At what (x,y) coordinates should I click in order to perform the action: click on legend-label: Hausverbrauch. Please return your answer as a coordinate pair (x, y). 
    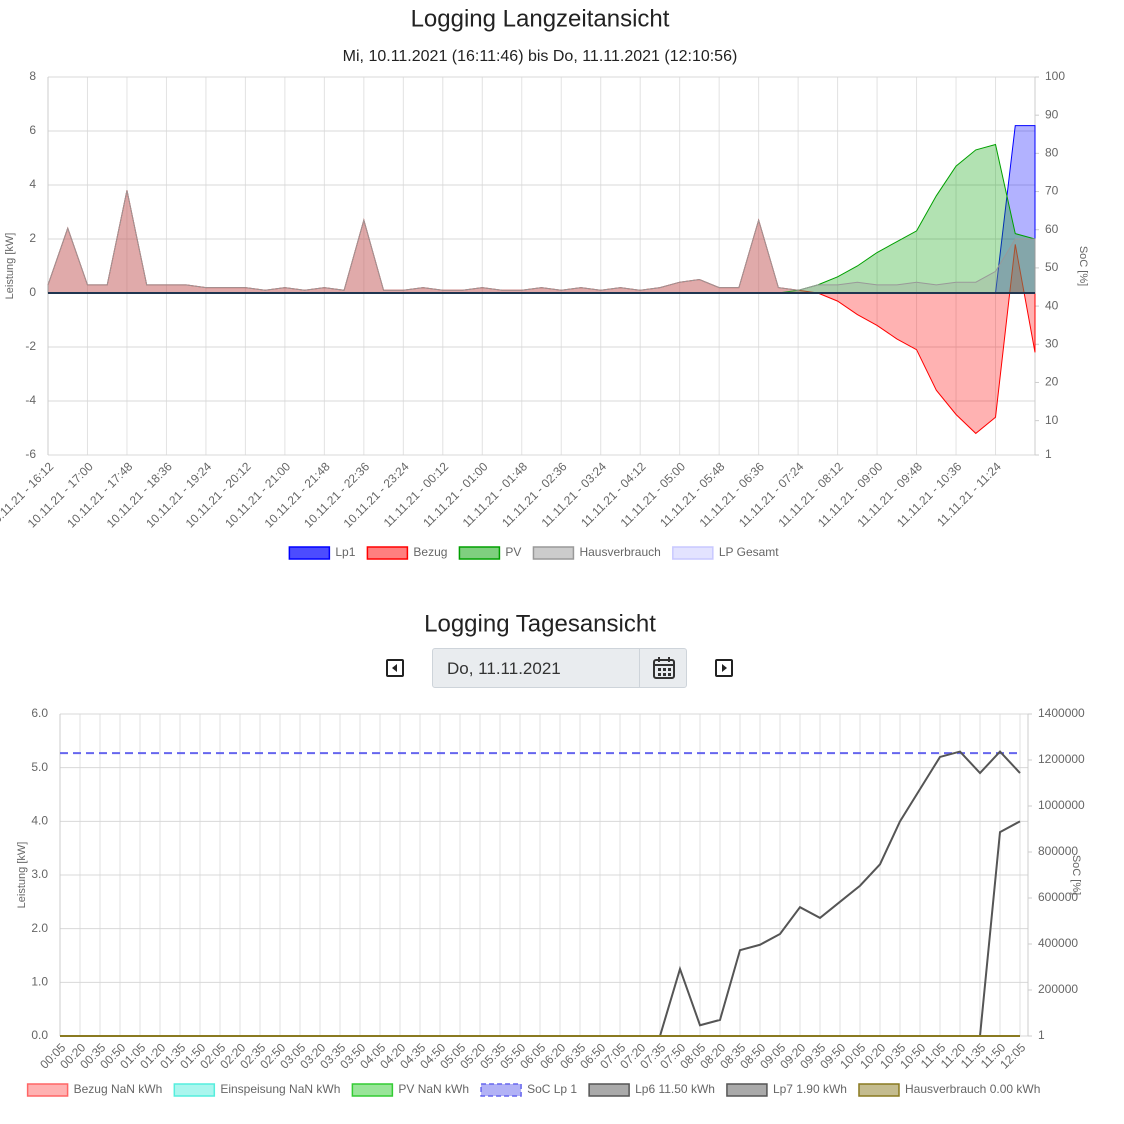
    Looking at the image, I should click on (619, 552).